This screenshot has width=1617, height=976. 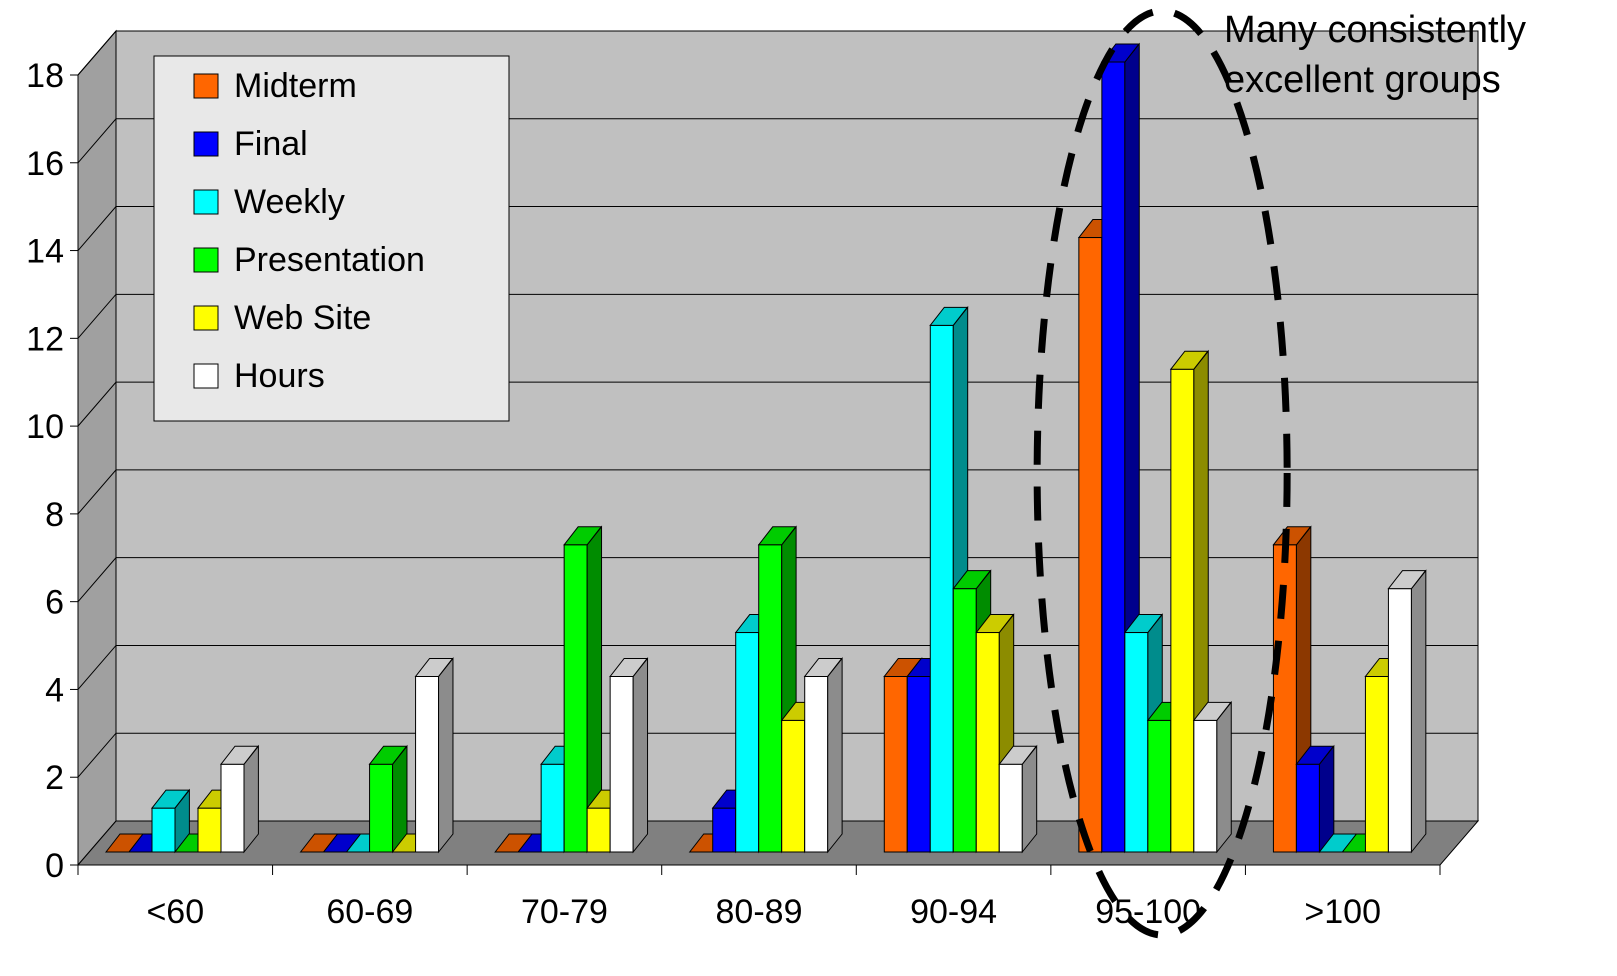 What do you see at coordinates (1376, 764) in the screenshot?
I see `bar-web-site-100-front` at bounding box center [1376, 764].